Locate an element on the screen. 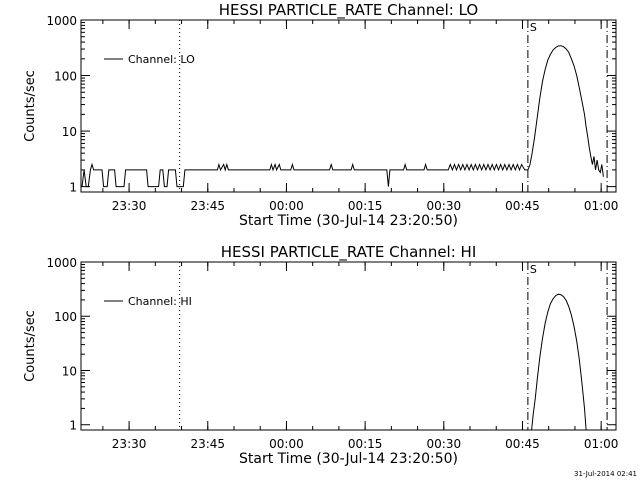  footer-timestamp: 31-Jul-2014 02:41 is located at coordinates (605, 474).